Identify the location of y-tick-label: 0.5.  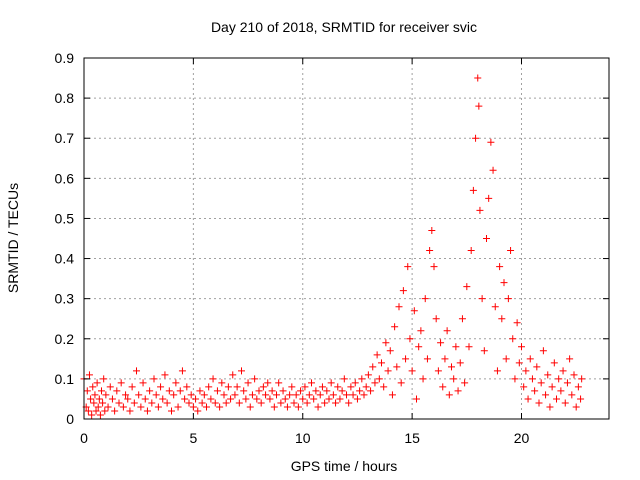
(65, 218).